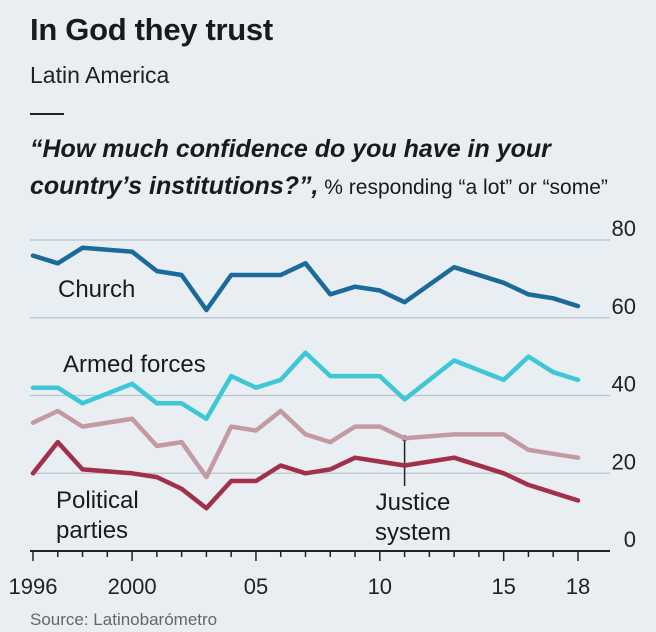  Describe the element at coordinates (134, 364) in the screenshot. I see `series-label-armed-forces: Armed forces` at that location.